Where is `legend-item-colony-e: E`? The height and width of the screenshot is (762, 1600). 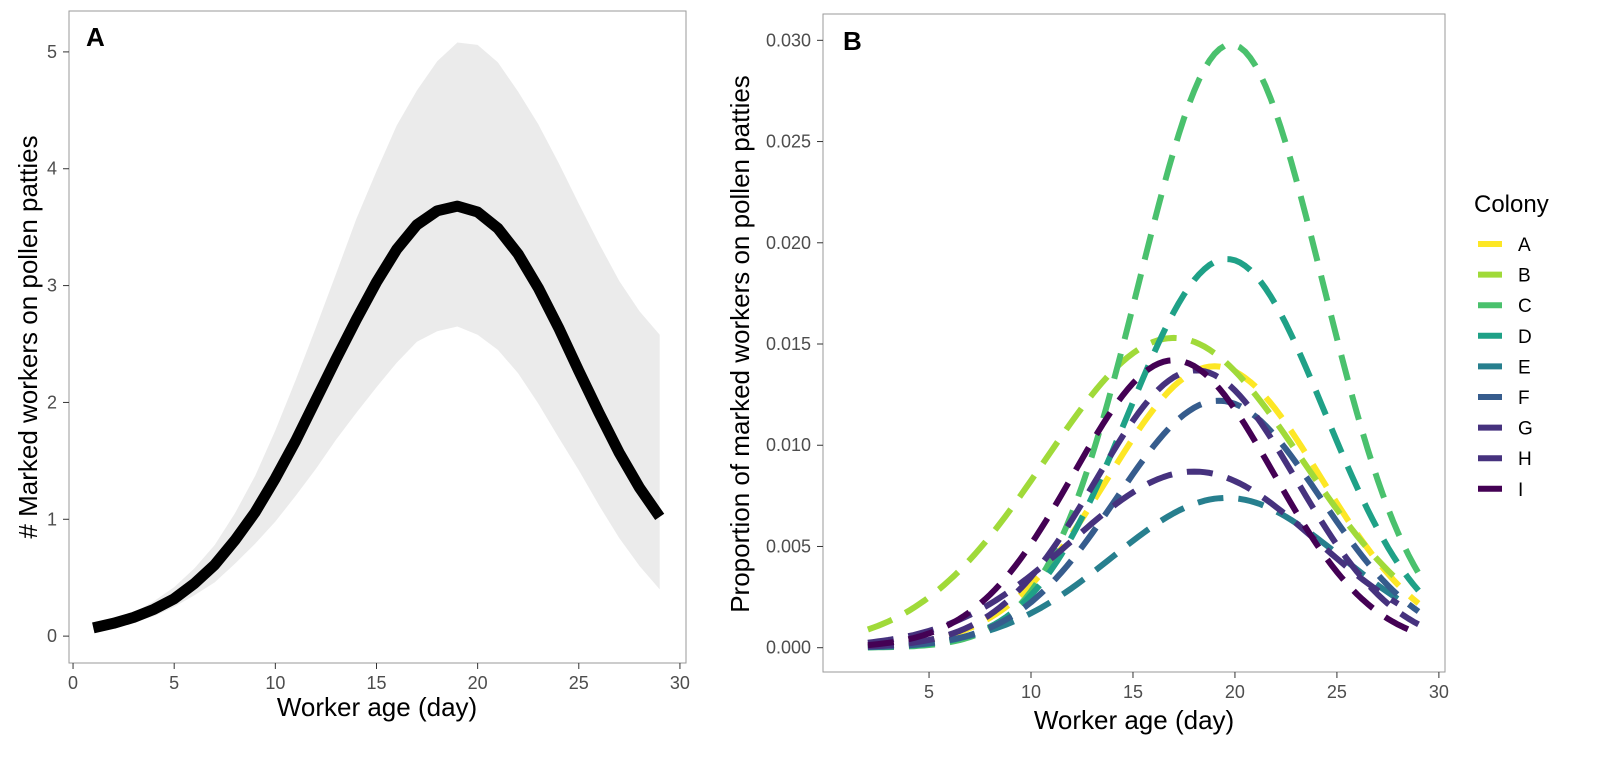
legend-item-colony-e: E is located at coordinates (1504, 367).